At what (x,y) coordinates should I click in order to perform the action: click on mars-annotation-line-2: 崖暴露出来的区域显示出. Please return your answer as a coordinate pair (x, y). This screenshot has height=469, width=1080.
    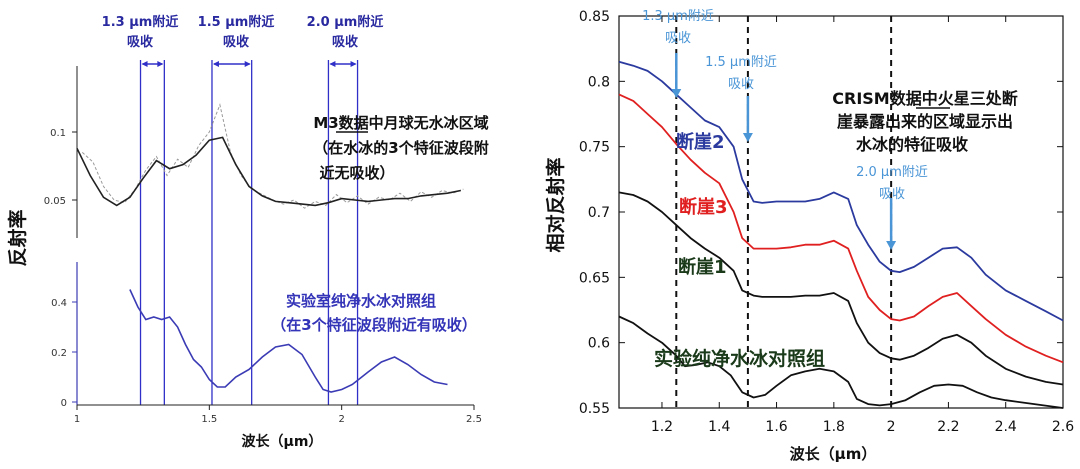
    Looking at the image, I should click on (924, 121).